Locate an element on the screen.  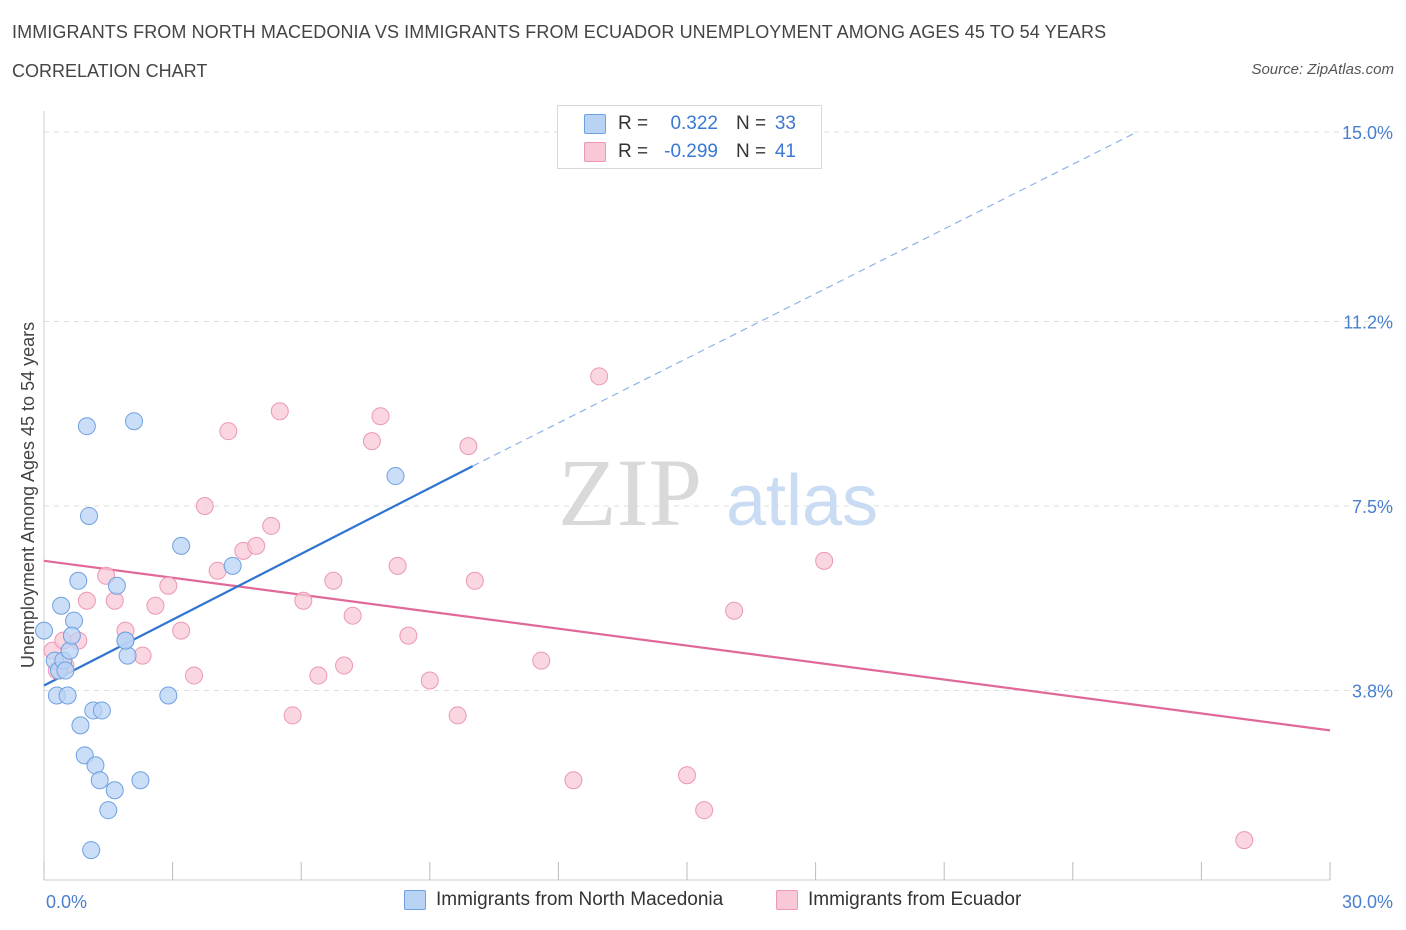
watermark-atlas: atlas is located at coordinates (802, 501).